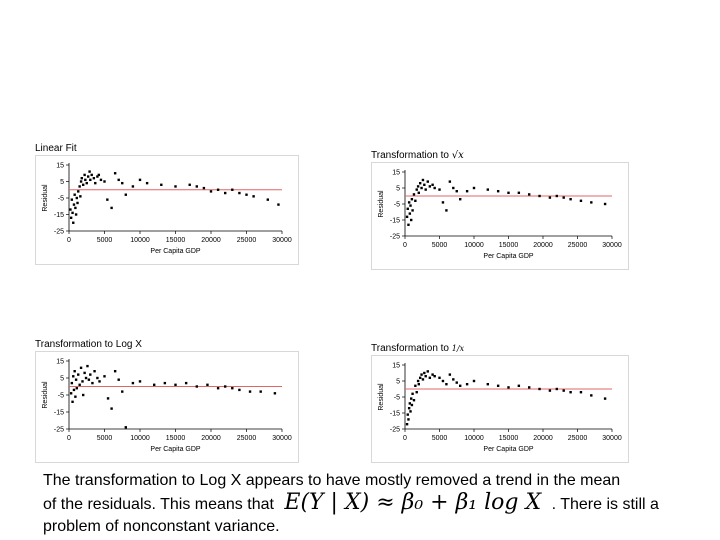 Image resolution: width=720 pixels, height=540 pixels. I want to click on y-tick-label: -15, so click(59, 413).